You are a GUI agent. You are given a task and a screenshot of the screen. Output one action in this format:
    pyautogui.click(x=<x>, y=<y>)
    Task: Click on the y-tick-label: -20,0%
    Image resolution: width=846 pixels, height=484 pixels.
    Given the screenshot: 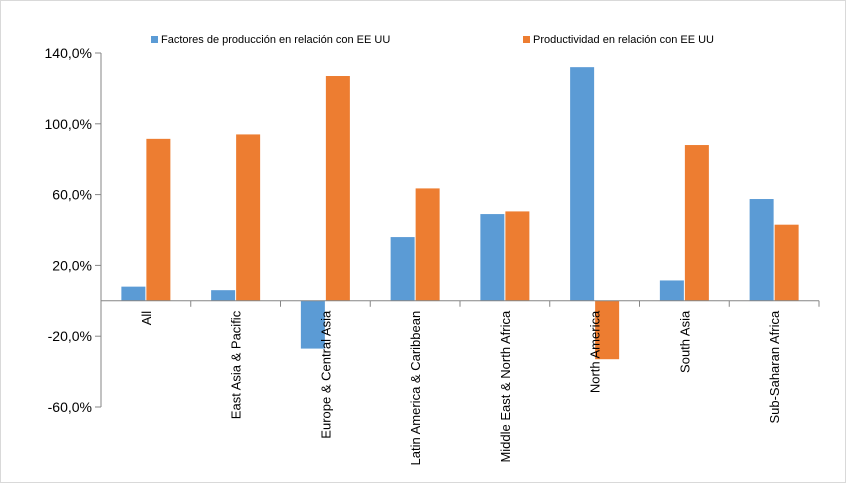 What is the action you would take?
    pyautogui.click(x=70, y=336)
    